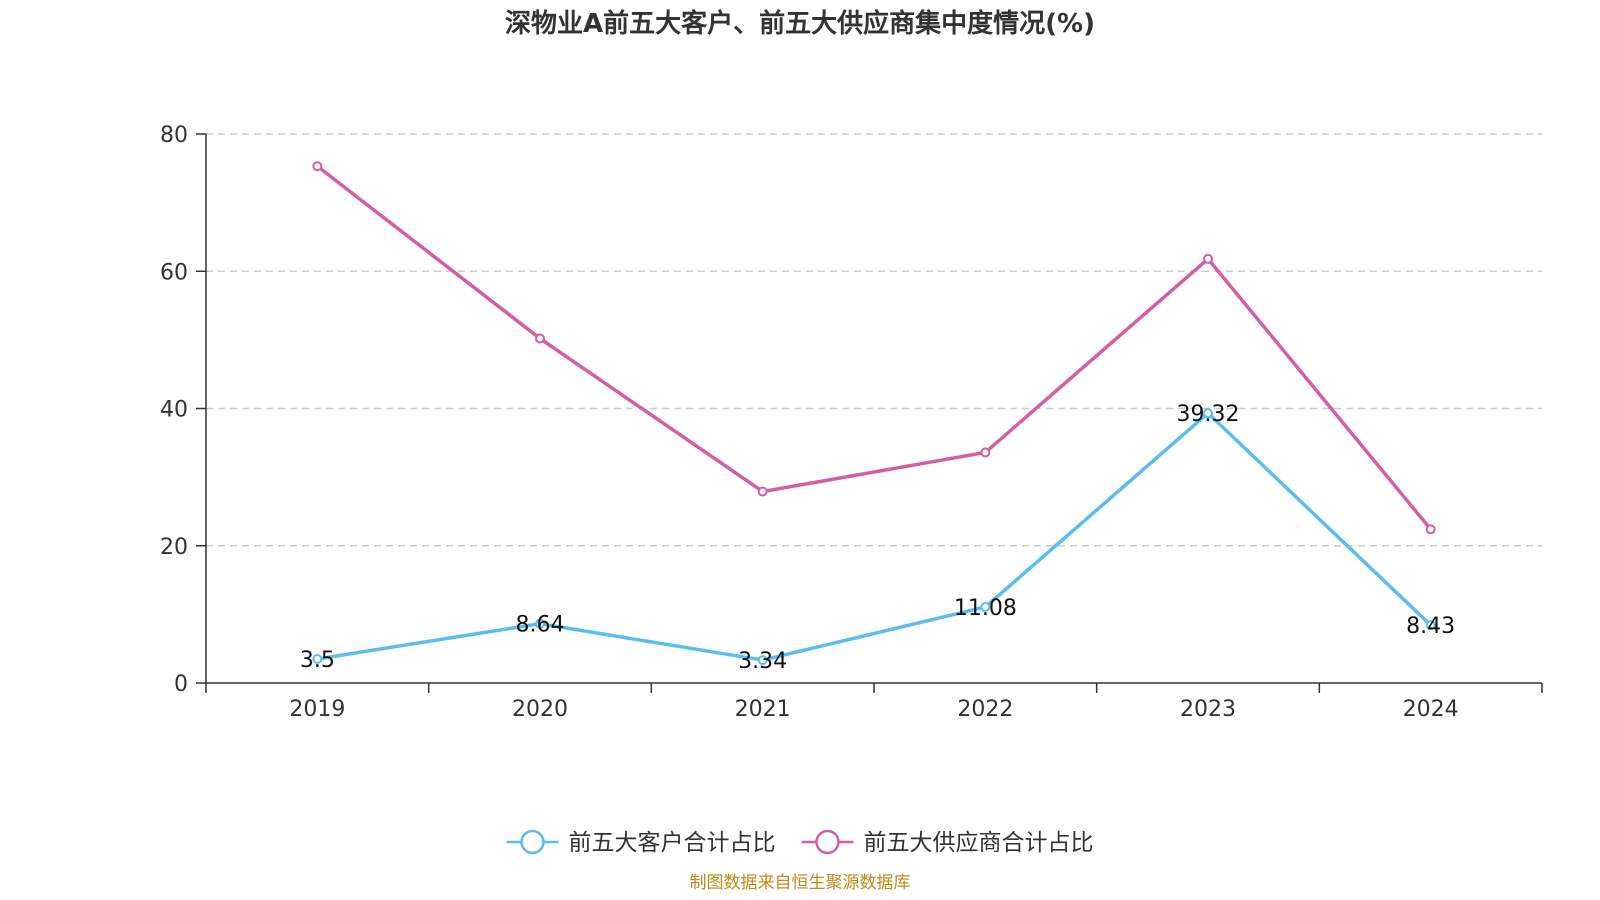 The width and height of the screenshot is (1600, 900). I want to click on data-label: 3.34, so click(762, 661).